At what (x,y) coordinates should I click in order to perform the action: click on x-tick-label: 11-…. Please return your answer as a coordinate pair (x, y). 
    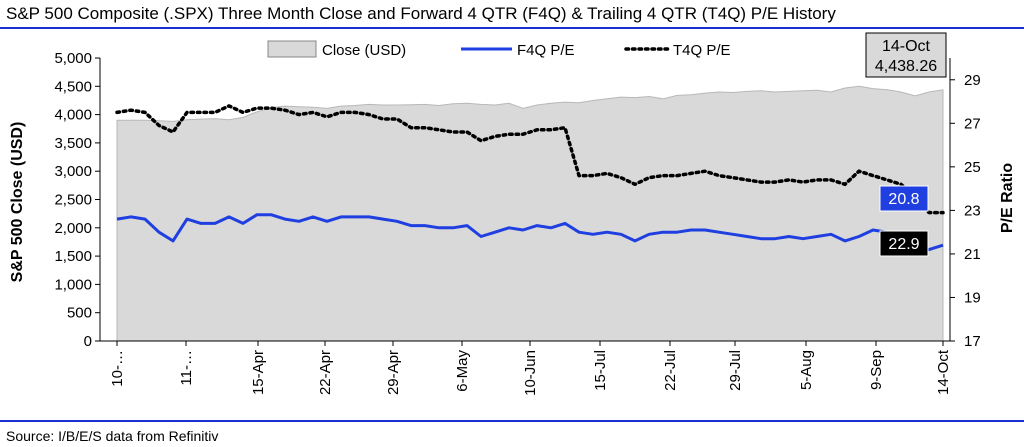
    Looking at the image, I should click on (186, 368).